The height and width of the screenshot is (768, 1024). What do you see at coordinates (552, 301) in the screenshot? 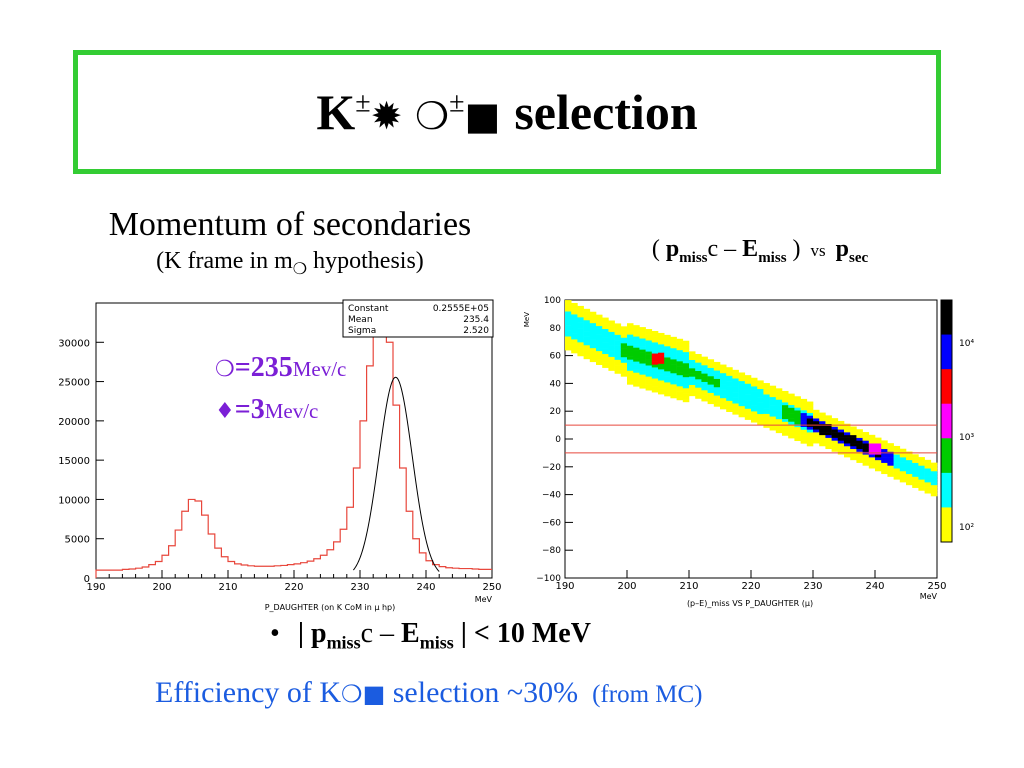
I see `heat-ytick-label: 100` at bounding box center [552, 301].